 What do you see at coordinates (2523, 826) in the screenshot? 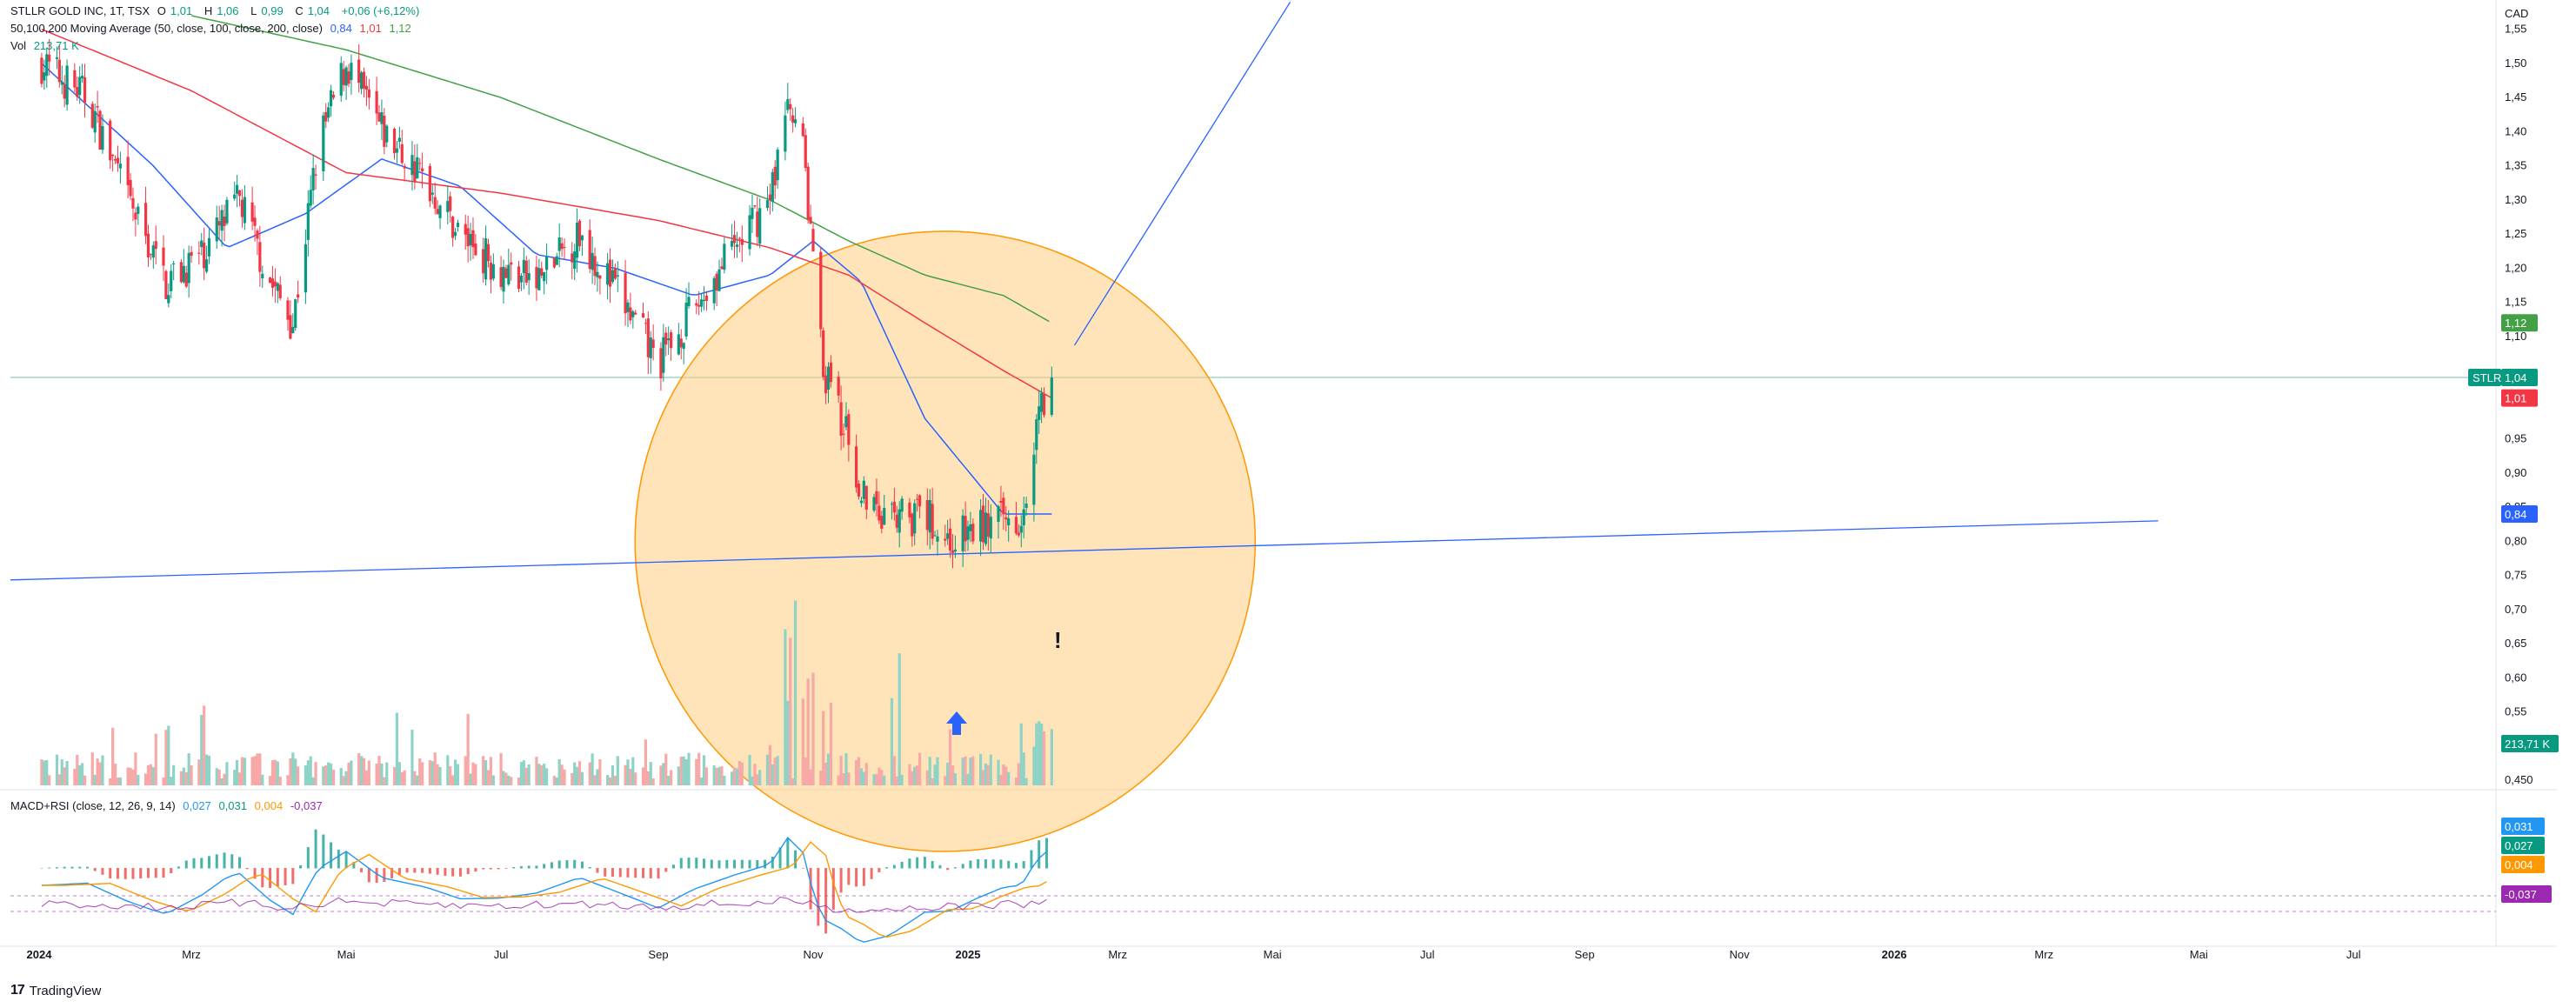
I see `macd-badge-bg` at bounding box center [2523, 826].